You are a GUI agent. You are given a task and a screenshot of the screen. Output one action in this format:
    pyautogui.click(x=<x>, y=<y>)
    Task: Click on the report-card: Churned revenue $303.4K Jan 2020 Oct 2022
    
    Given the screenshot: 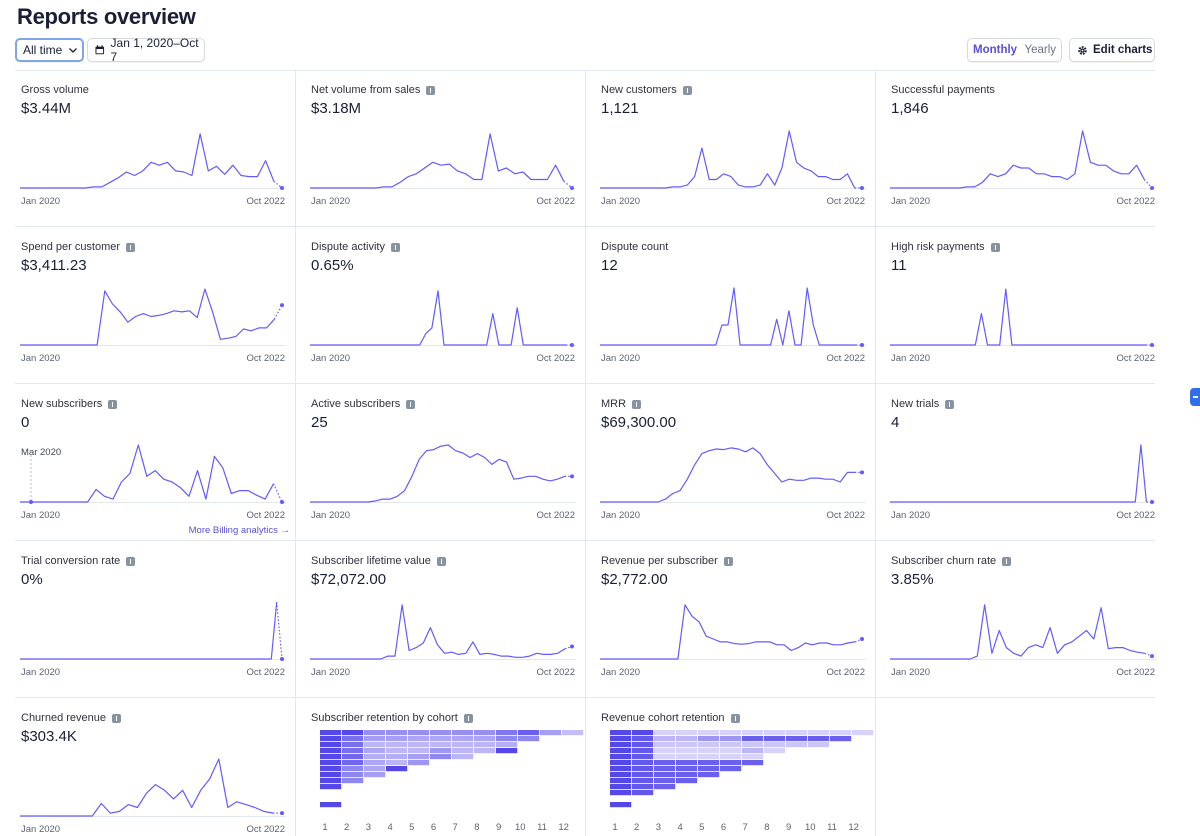 What is the action you would take?
    pyautogui.click(x=157, y=767)
    